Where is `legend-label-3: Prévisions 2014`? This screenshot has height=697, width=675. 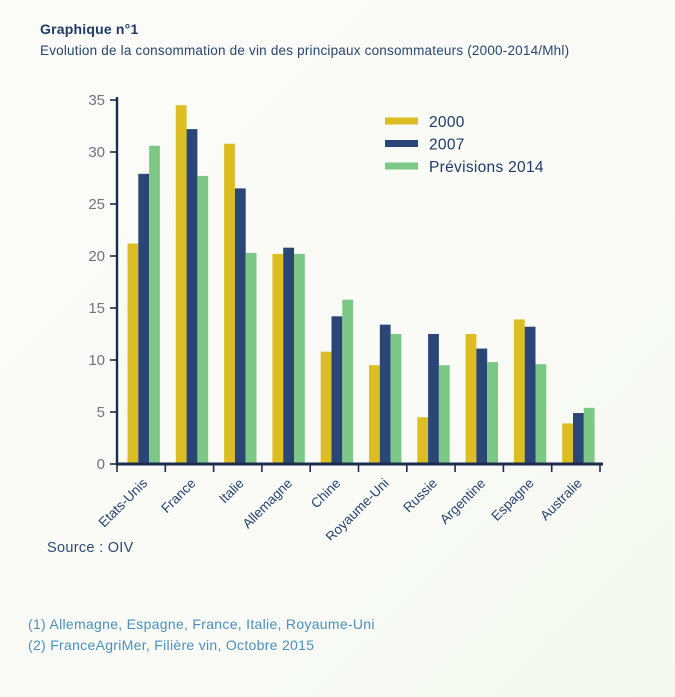
legend-label-3: Prévisions 2014 is located at coordinates (486, 167).